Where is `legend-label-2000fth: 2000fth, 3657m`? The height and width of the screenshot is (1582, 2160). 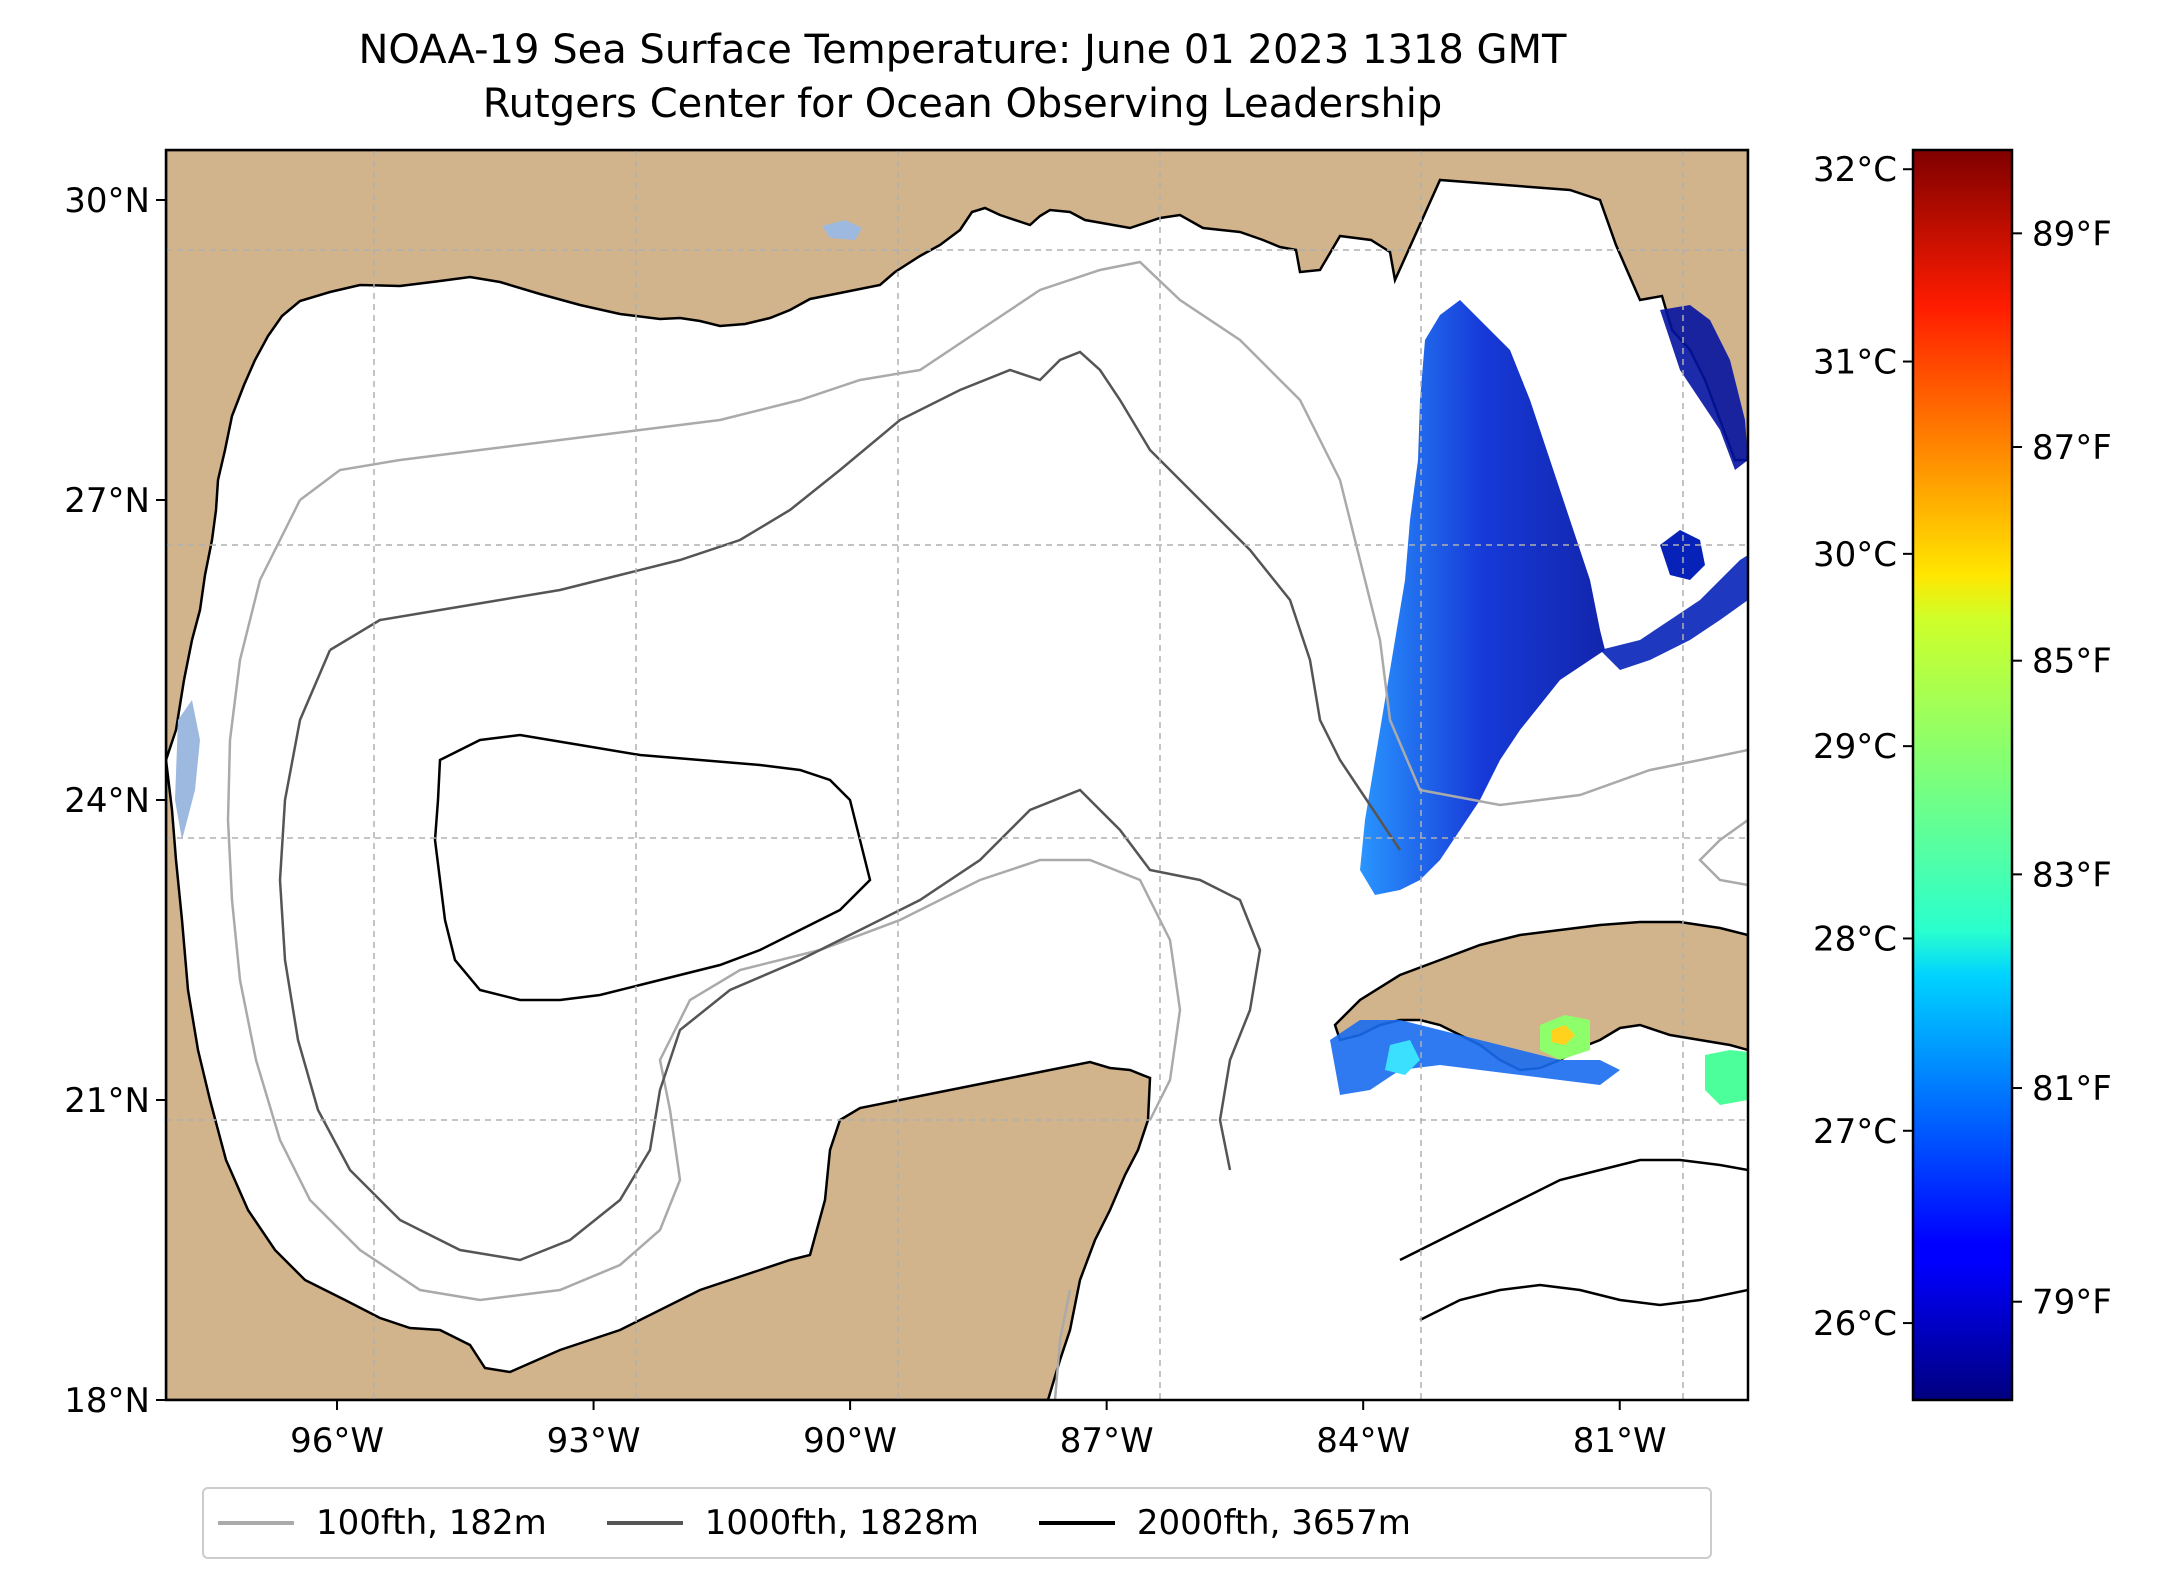
legend-label-2000fth: 2000fth, 3657m is located at coordinates (1273, 1523).